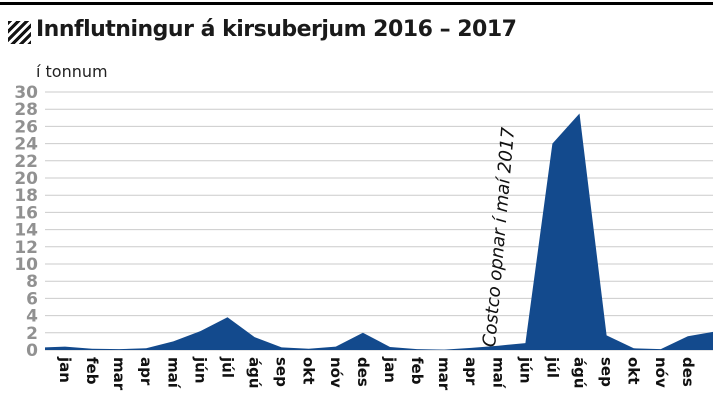 The width and height of the screenshot is (713, 402). I want to click on y-tick-label: 6, so click(32, 299).